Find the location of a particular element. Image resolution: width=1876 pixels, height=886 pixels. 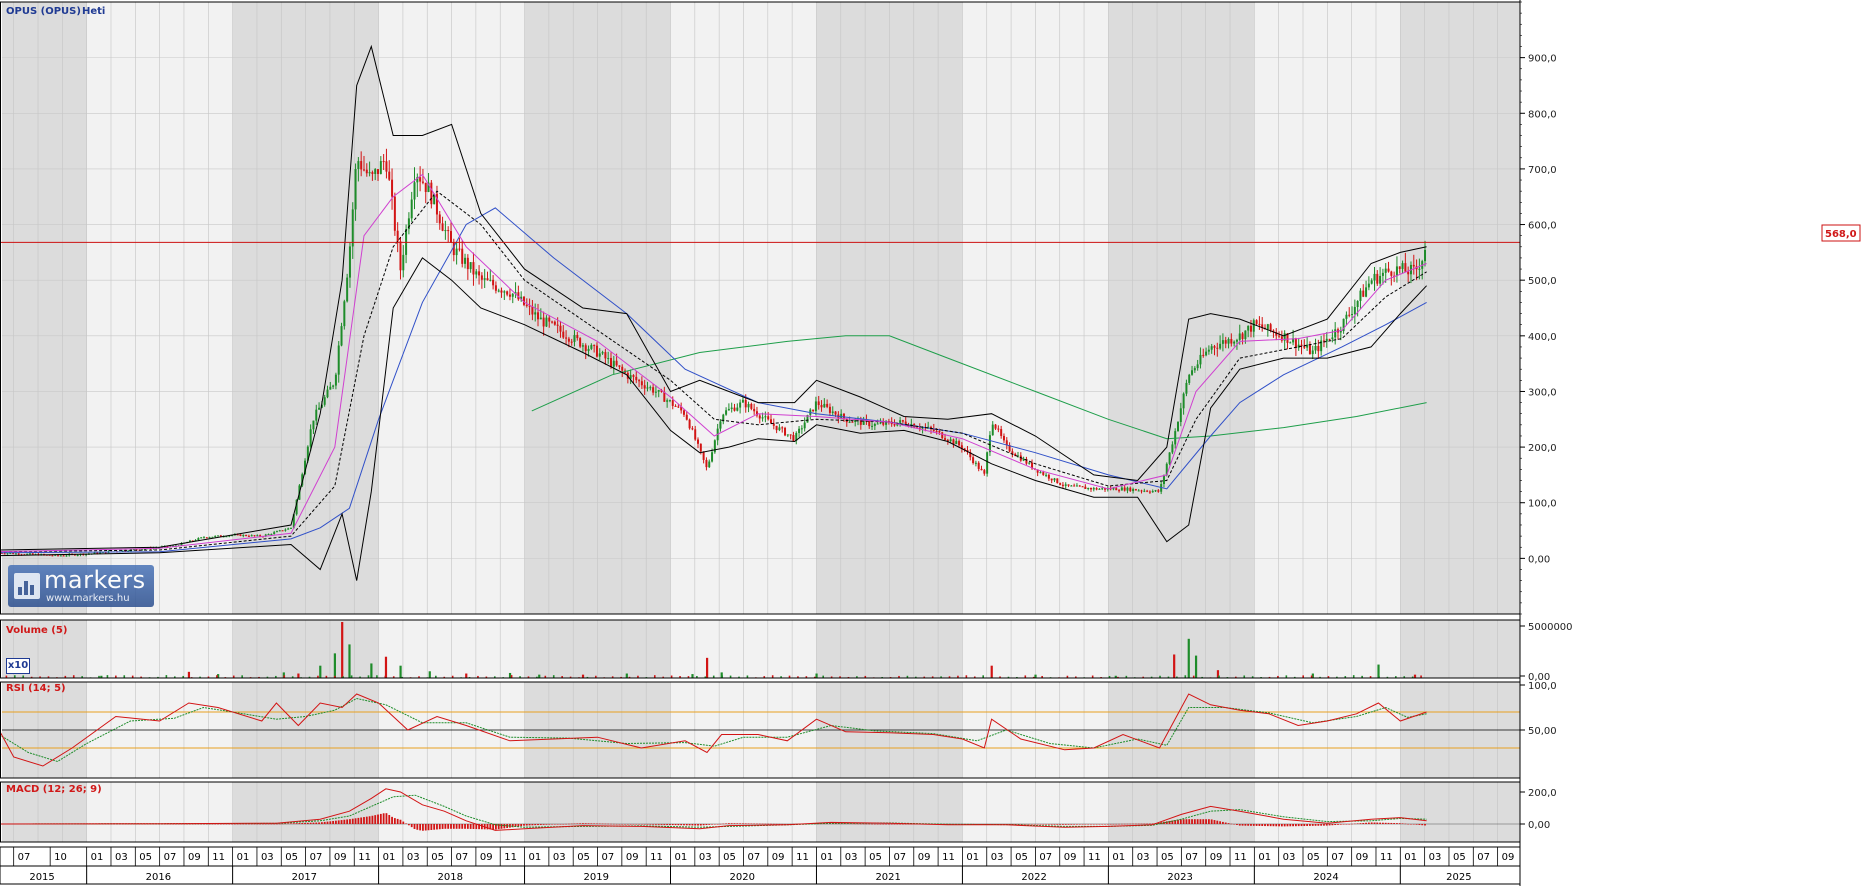

sma-very-long-line is located at coordinates (979, 387).